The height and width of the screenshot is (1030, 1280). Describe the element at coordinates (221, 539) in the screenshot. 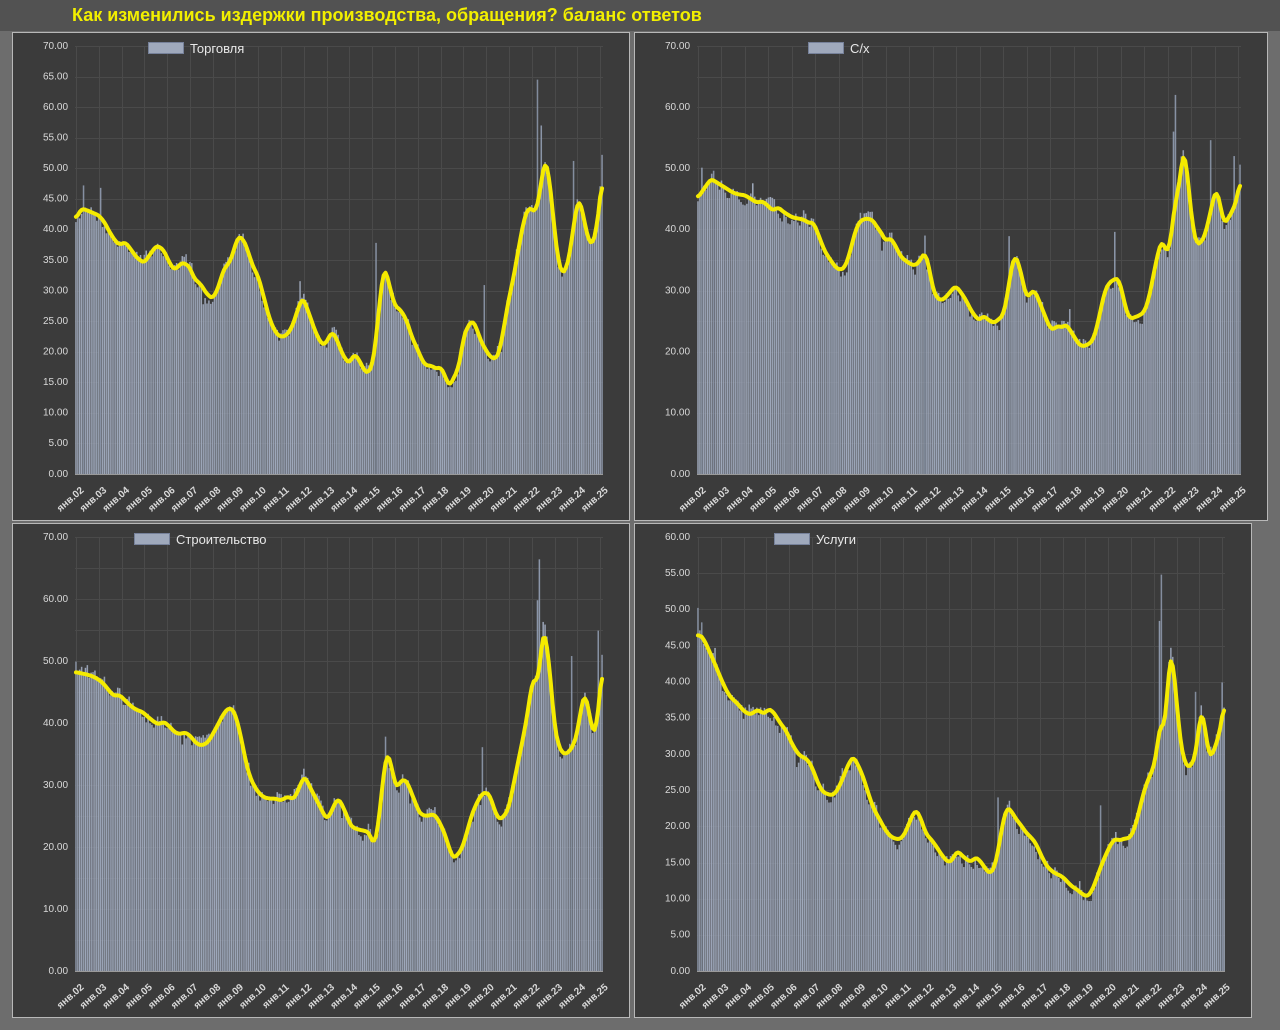

I see `legend-label: Строительство` at that location.